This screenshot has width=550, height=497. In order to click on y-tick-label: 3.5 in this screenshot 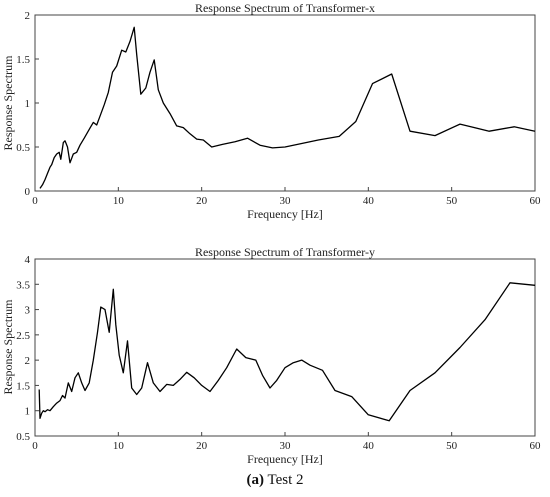, I will do `click(23, 285)`.